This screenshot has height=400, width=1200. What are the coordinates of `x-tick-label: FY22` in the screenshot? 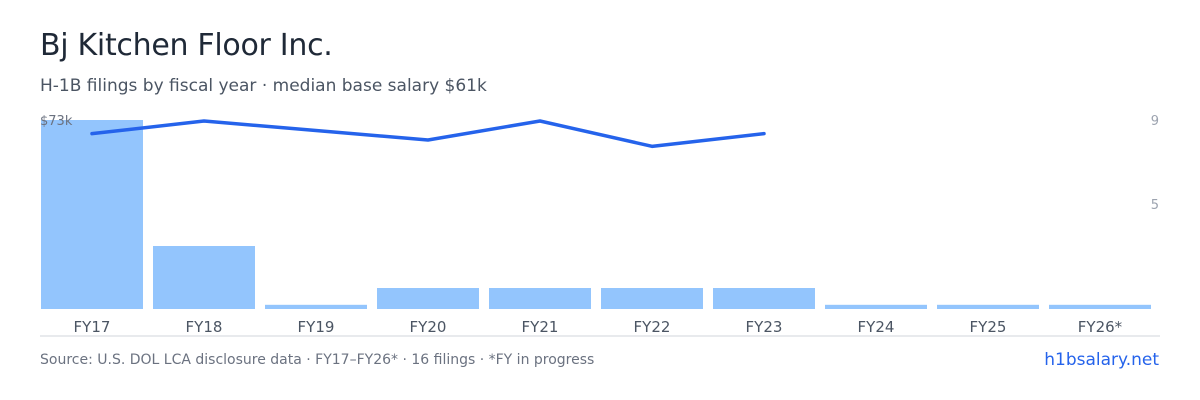 It's located at (652, 327).